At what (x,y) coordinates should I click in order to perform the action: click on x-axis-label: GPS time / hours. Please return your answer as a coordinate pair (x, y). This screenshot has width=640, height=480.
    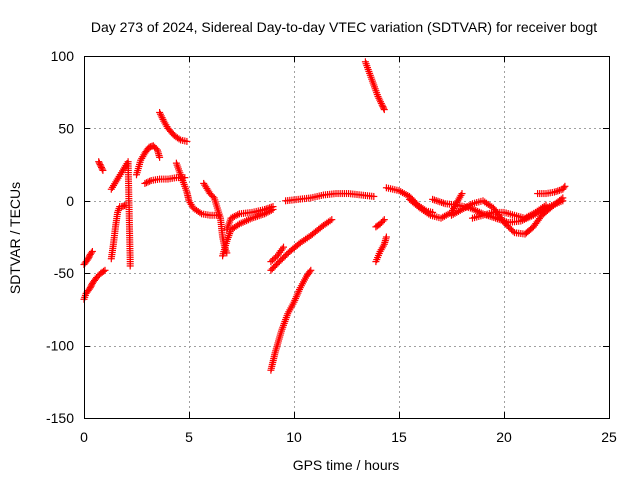
    Looking at the image, I should click on (346, 465).